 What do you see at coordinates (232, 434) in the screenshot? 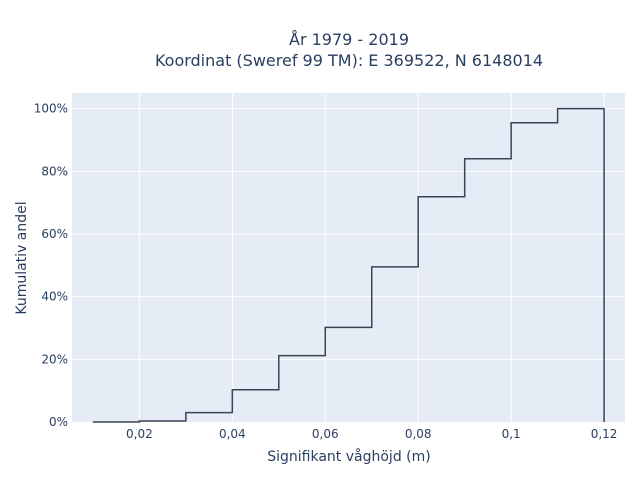
I see `x-tick-label: 0,04` at bounding box center [232, 434].